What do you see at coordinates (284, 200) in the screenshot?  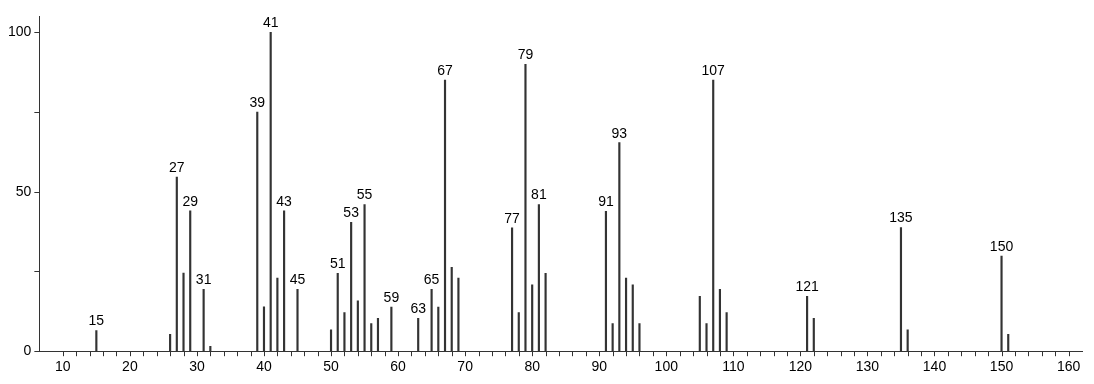 I see `annotation: 43` at bounding box center [284, 200].